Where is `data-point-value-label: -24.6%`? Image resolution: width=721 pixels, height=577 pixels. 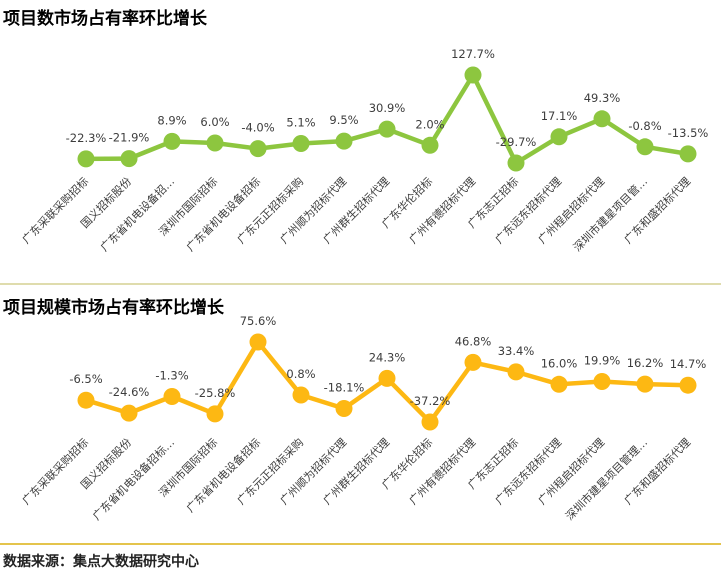
data-point-value-label: -24.6% is located at coordinates (129, 392).